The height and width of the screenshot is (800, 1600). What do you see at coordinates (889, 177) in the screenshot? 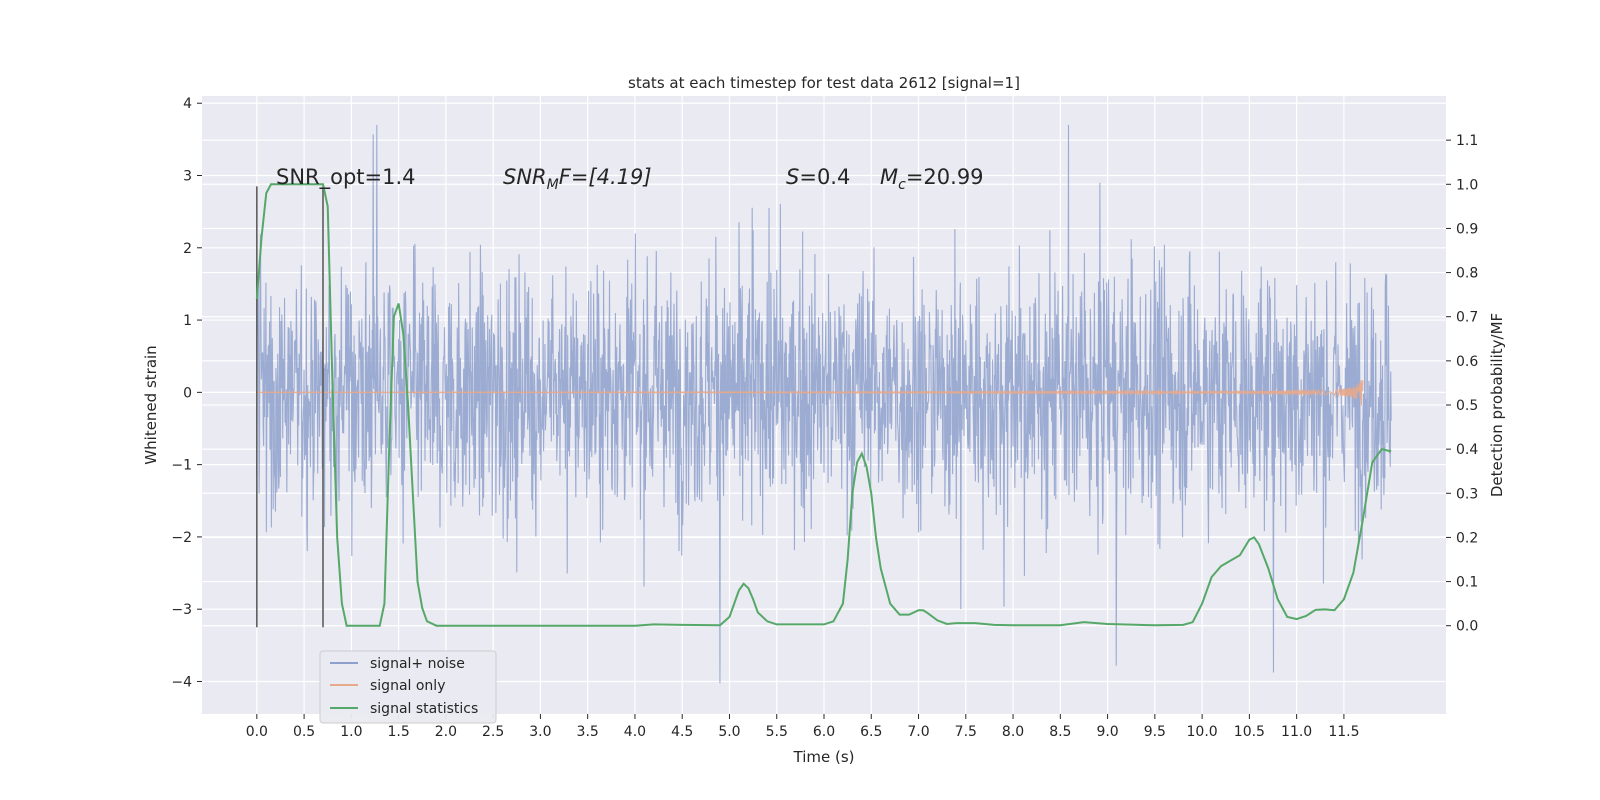
I see `annotation-mc-main: M` at bounding box center [889, 177].